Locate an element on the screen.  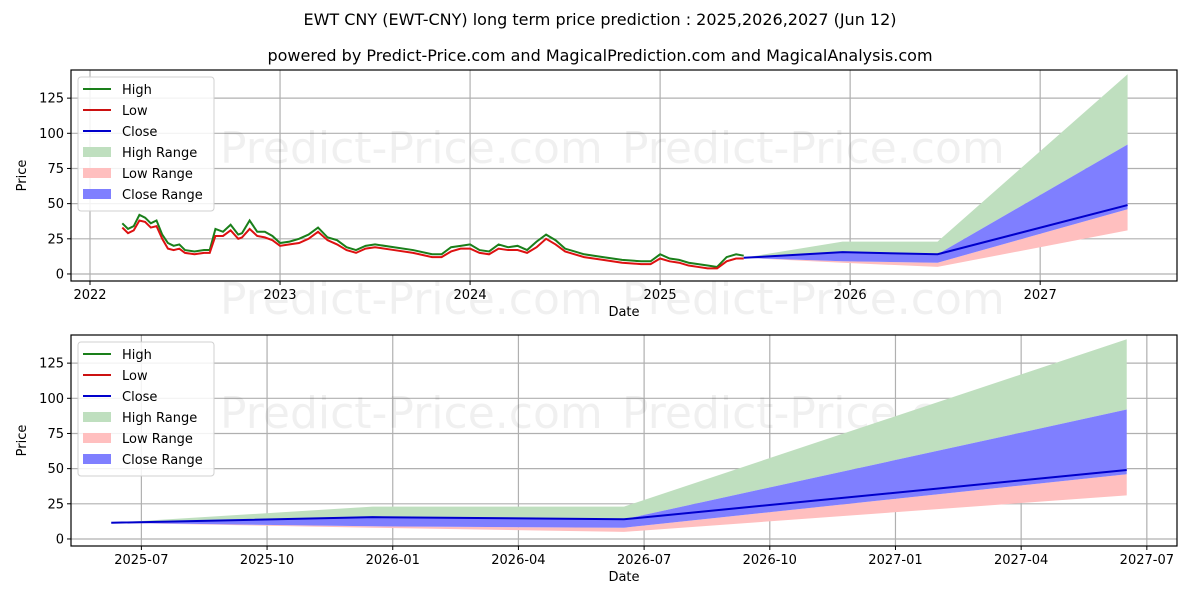
x-tick-label: 2026-04 is located at coordinates (518, 560).